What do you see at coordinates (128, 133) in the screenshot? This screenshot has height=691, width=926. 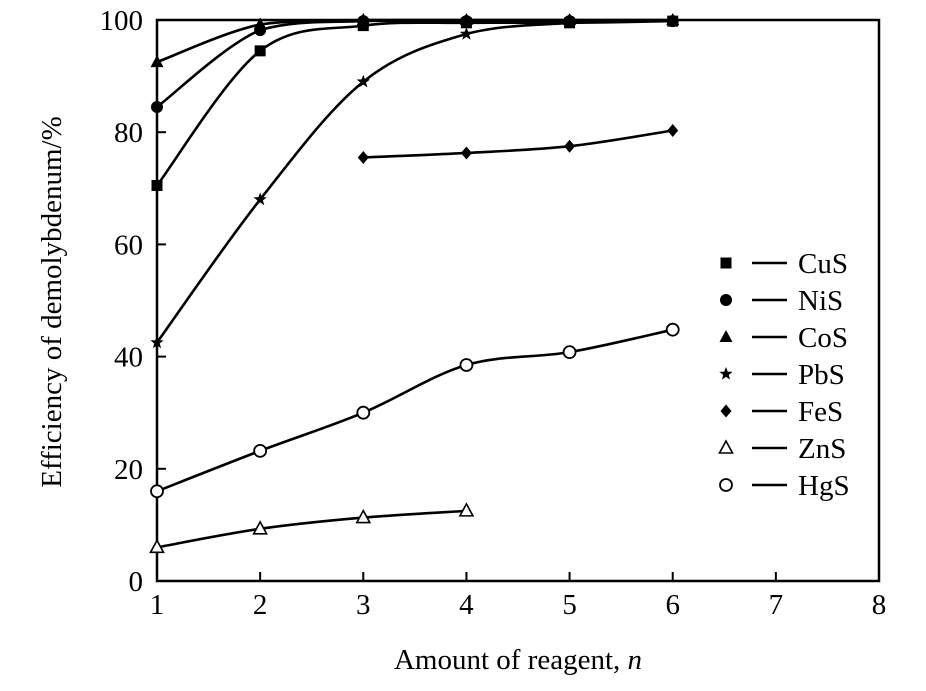 I see `y-tick-label: 80` at bounding box center [128, 133].